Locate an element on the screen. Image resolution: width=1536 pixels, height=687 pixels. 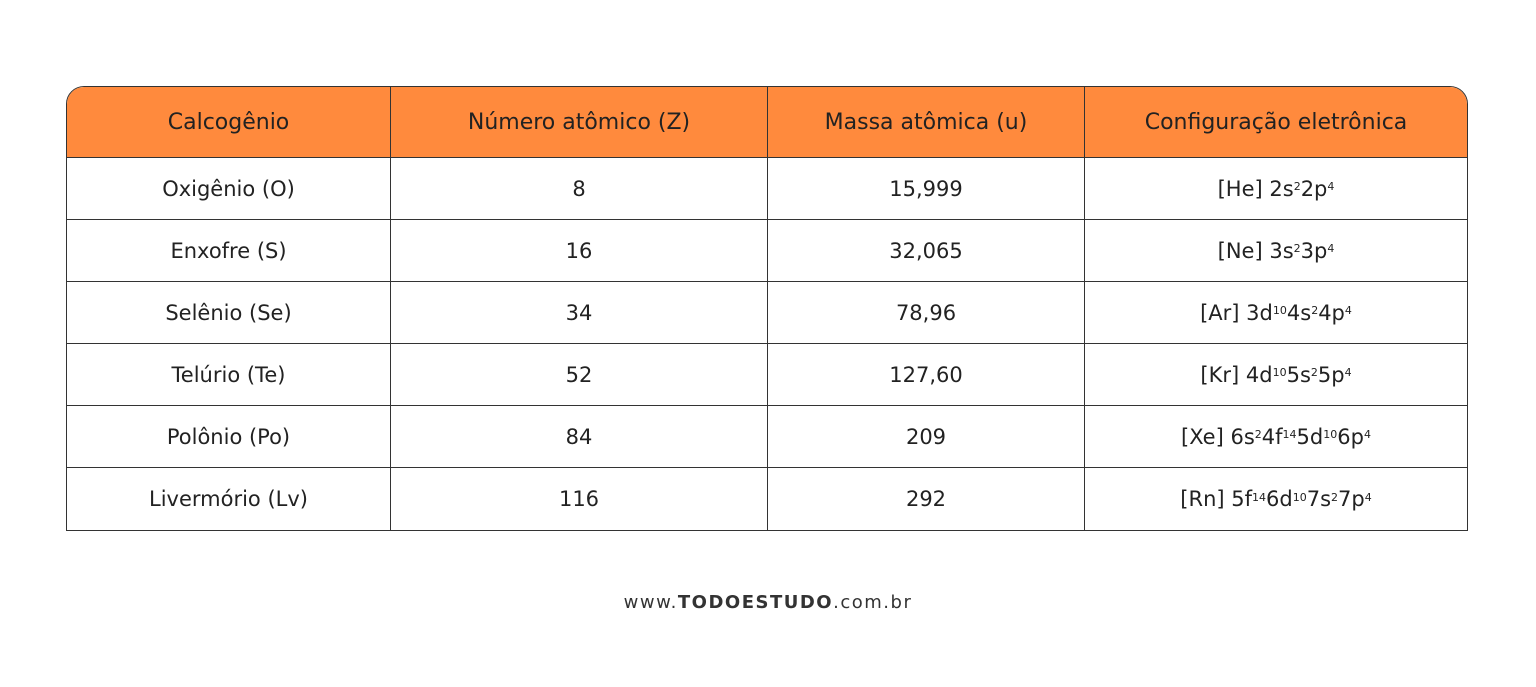
config-base: [Rn] 5f is located at coordinates (1216, 499).